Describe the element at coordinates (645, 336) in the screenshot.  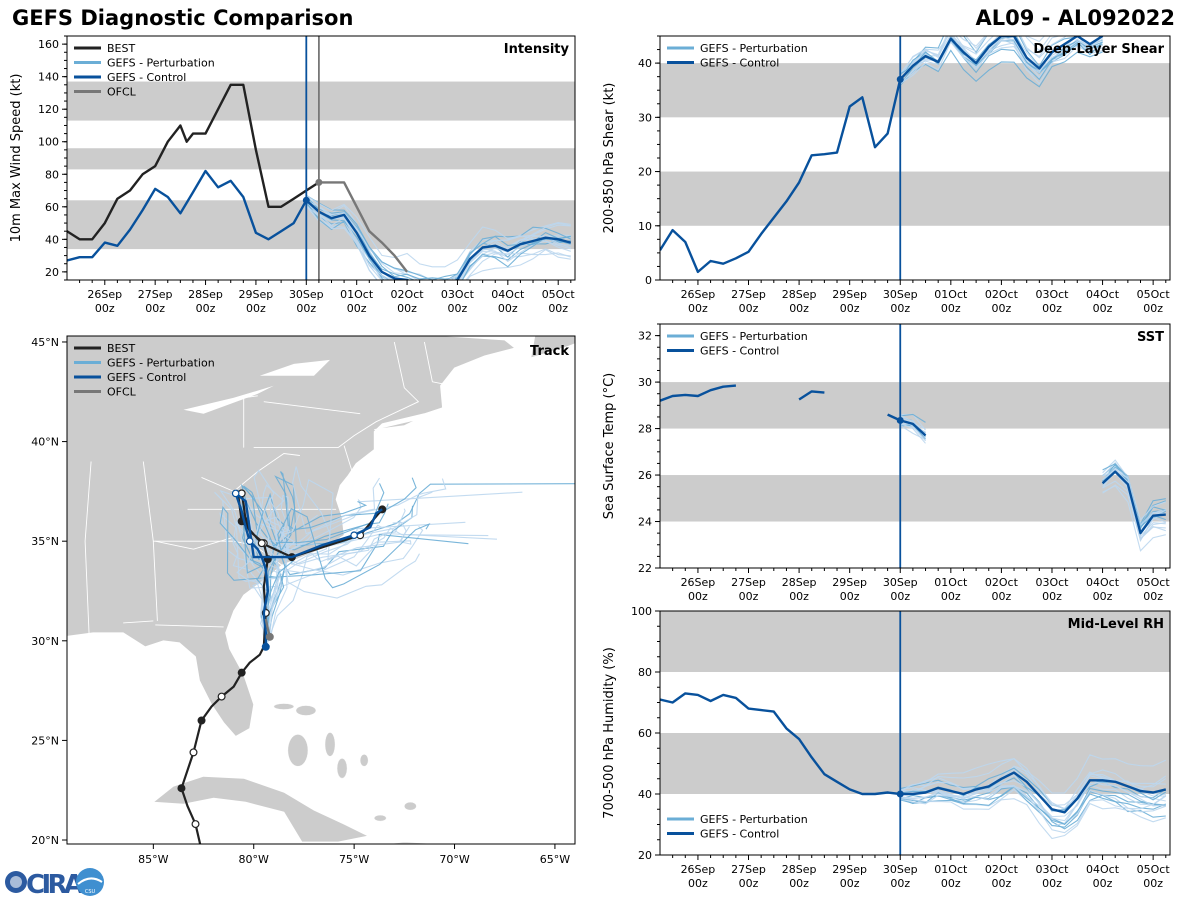
I see `sst-ytick-label: 32` at that location.